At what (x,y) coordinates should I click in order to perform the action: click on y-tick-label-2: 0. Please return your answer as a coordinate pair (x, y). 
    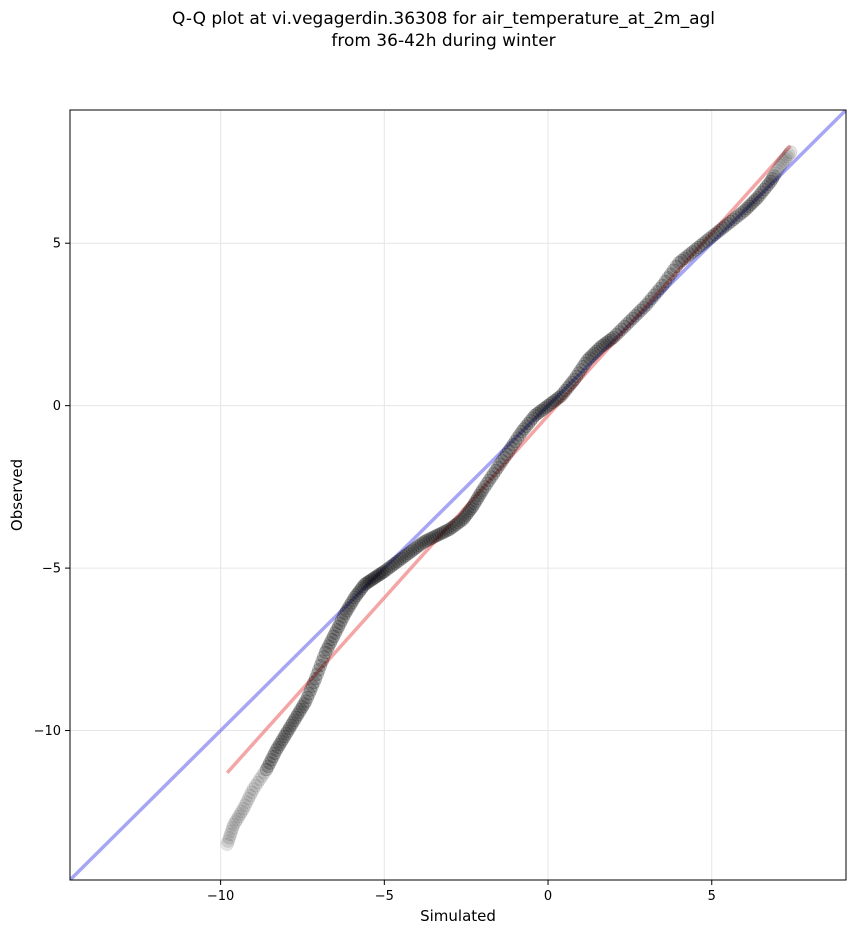
    Looking at the image, I should click on (57, 406).